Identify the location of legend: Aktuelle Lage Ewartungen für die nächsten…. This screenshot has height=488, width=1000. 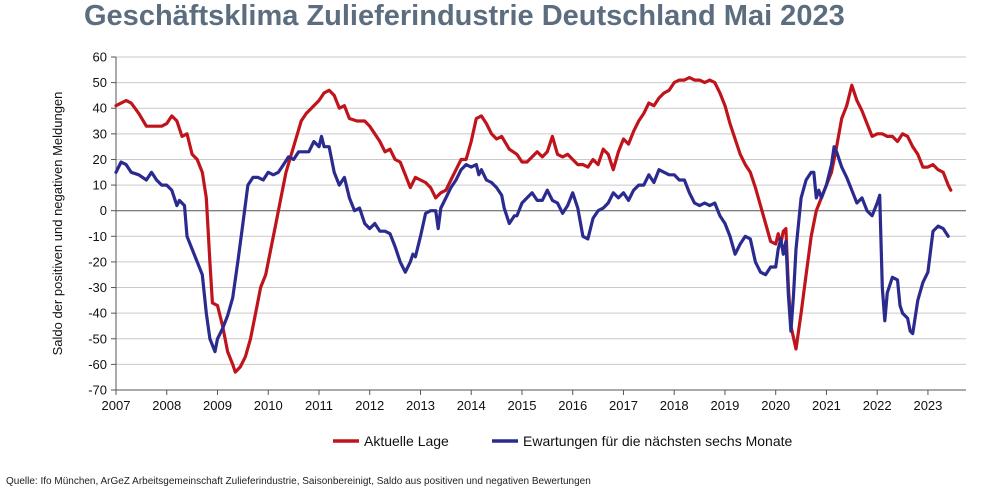
(562, 441).